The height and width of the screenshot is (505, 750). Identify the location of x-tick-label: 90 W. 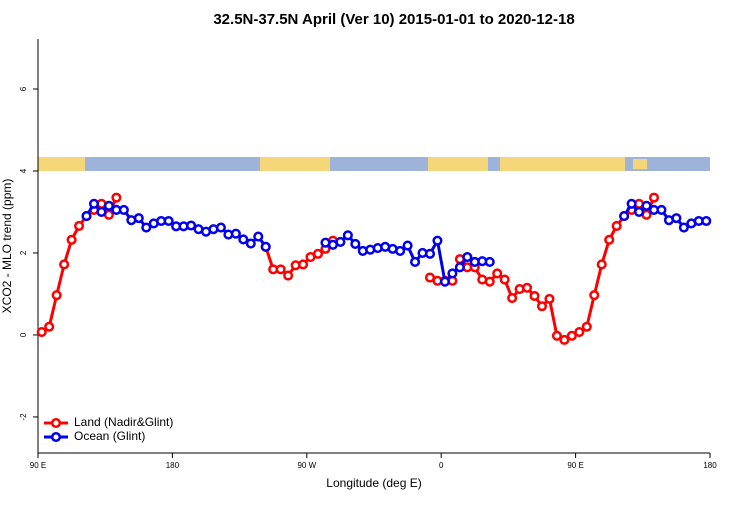
(306, 465).